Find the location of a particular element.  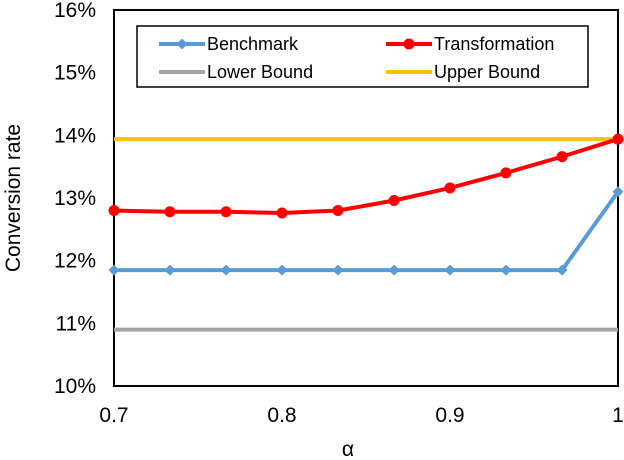

legend-label: Transformation is located at coordinates (494, 44).